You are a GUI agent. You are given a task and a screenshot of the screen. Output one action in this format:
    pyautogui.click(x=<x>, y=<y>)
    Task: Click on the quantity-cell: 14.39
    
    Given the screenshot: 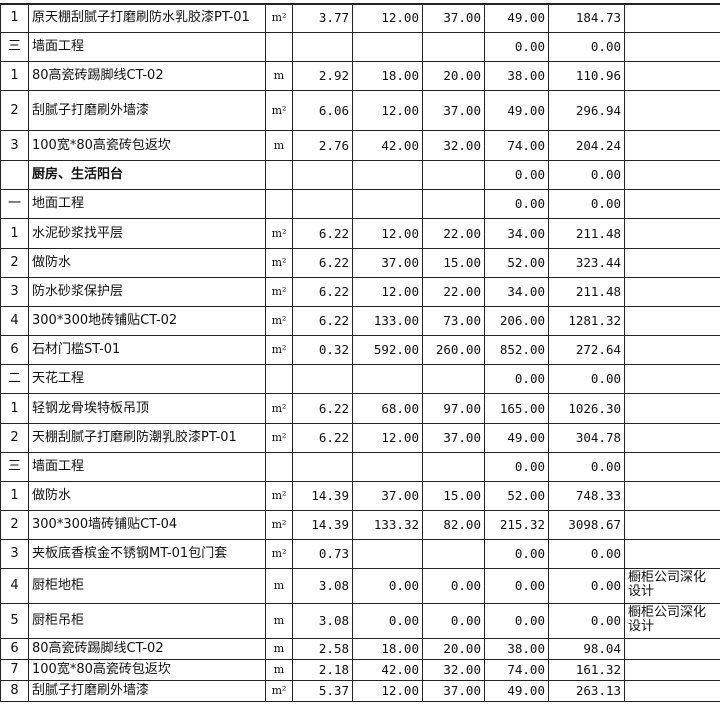 What is the action you would take?
    pyautogui.click(x=322, y=525)
    